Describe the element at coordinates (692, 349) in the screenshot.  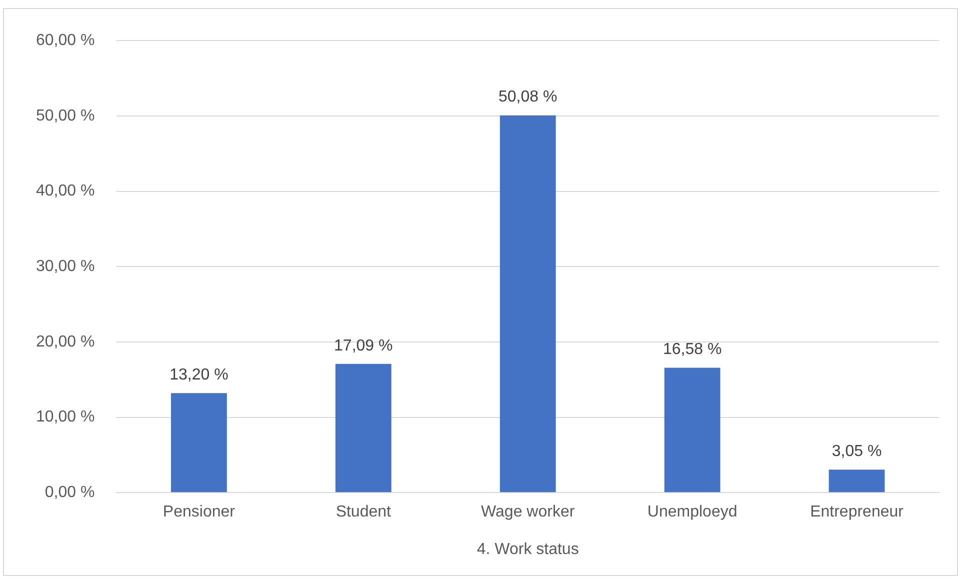
I see `data-label: 16,58 %` at that location.